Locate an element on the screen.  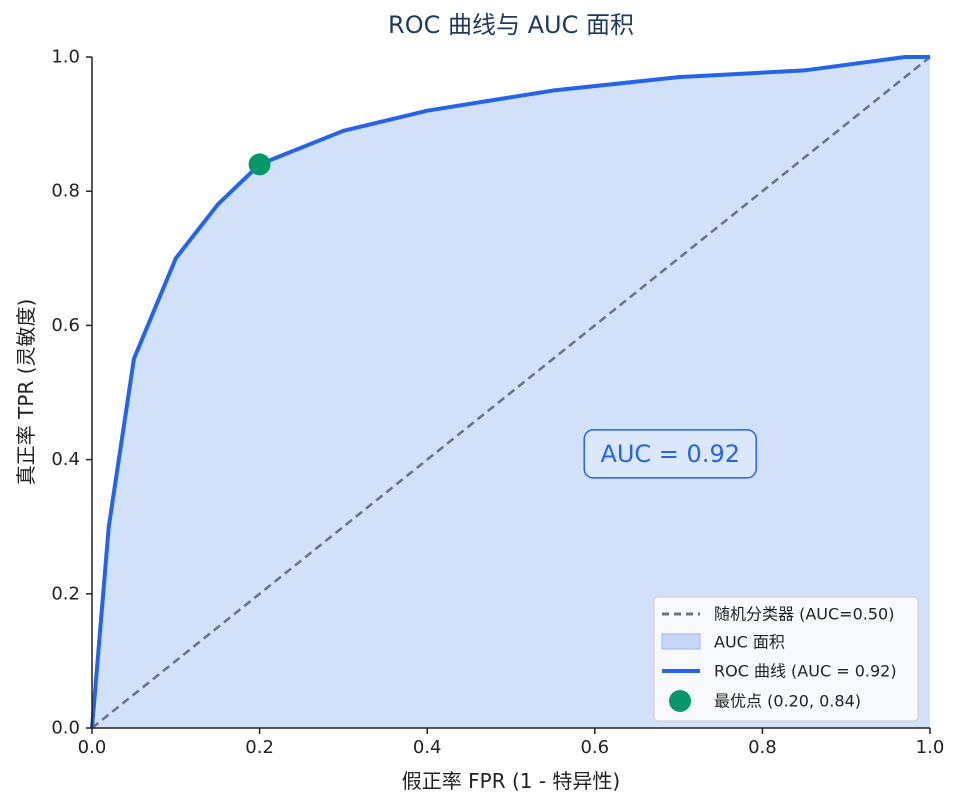
y-tick-label: 0.2 is located at coordinates (65, 593).